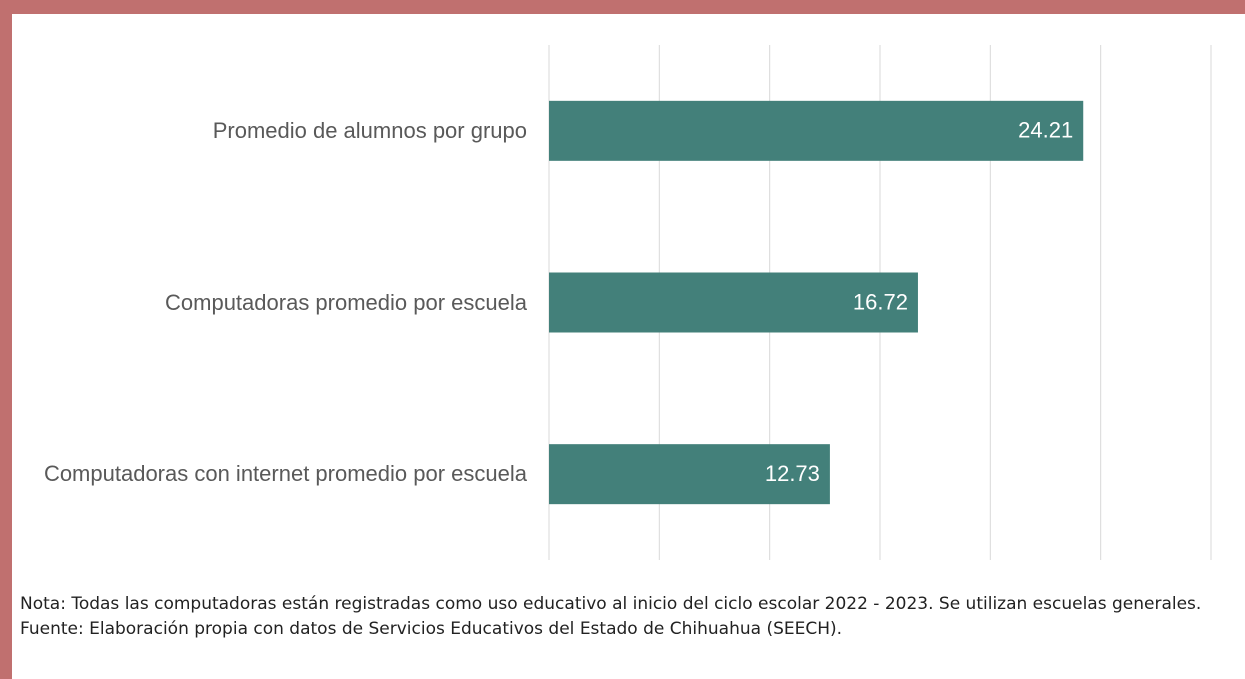 The image size is (1245, 679). I want to click on category-label-wrap: Promedio de alumnos por grupo, so click(370, 131).